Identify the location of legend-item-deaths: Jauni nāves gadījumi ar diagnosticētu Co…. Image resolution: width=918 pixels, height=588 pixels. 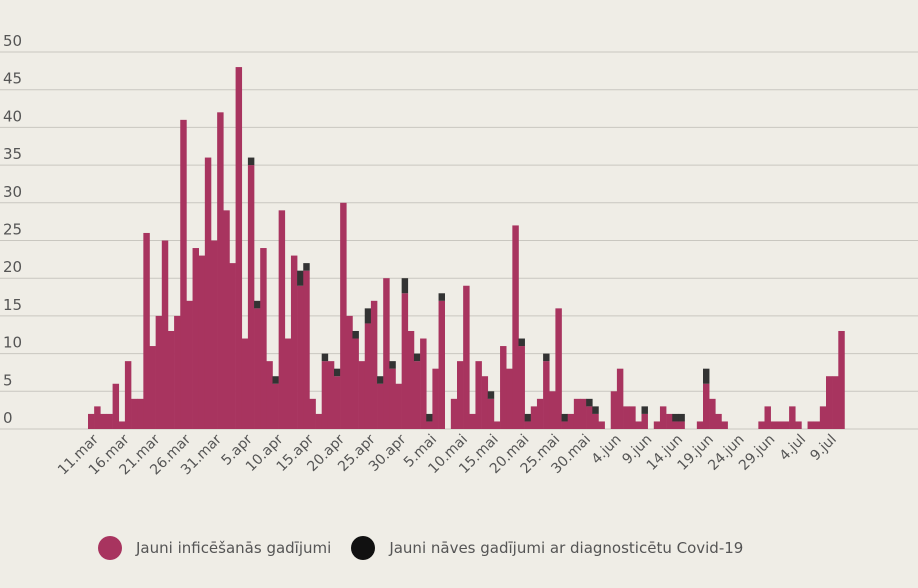
(547, 548).